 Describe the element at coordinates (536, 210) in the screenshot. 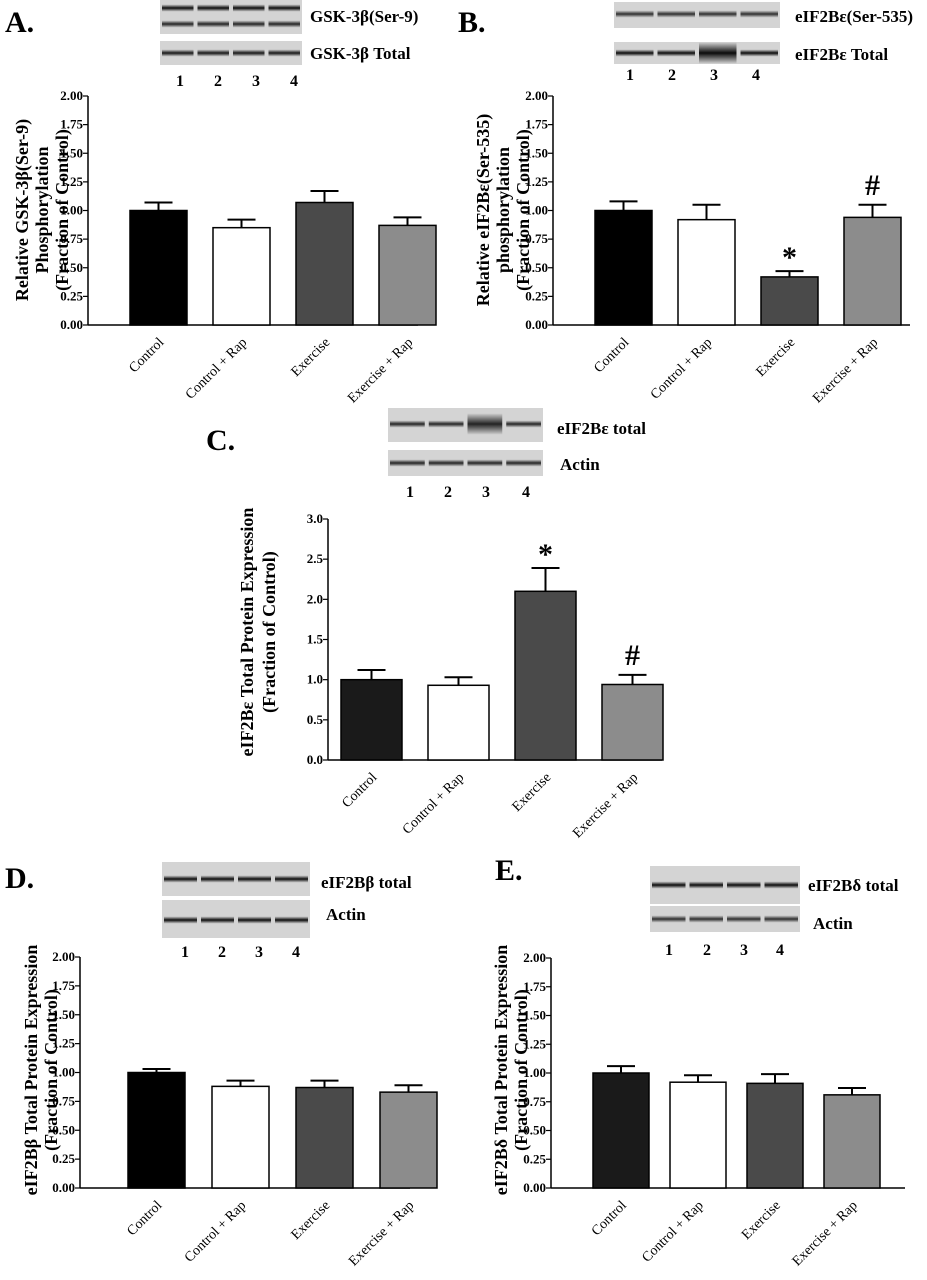

I see `y-tick-label: 1.00` at that location.